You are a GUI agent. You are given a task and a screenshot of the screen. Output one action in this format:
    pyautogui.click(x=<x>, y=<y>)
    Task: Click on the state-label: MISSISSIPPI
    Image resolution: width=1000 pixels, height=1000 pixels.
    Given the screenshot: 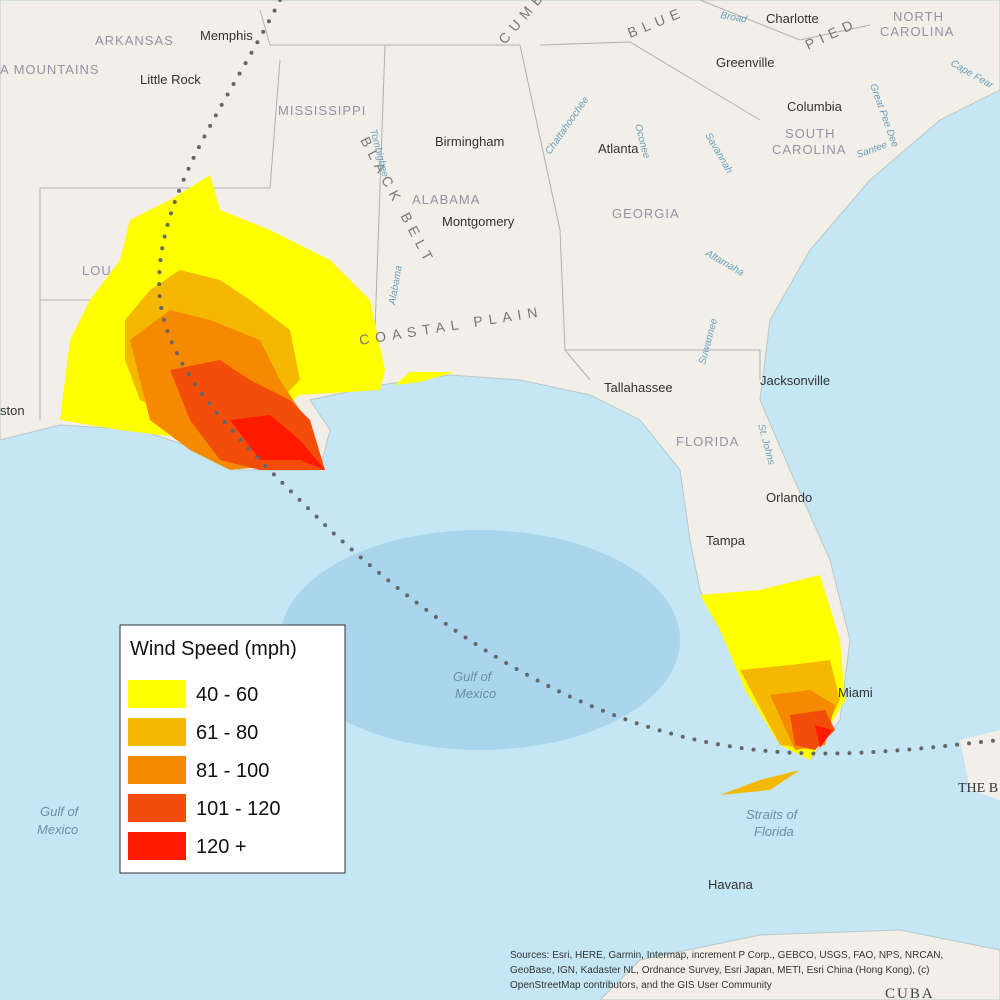 What is the action you would take?
    pyautogui.click(x=322, y=110)
    